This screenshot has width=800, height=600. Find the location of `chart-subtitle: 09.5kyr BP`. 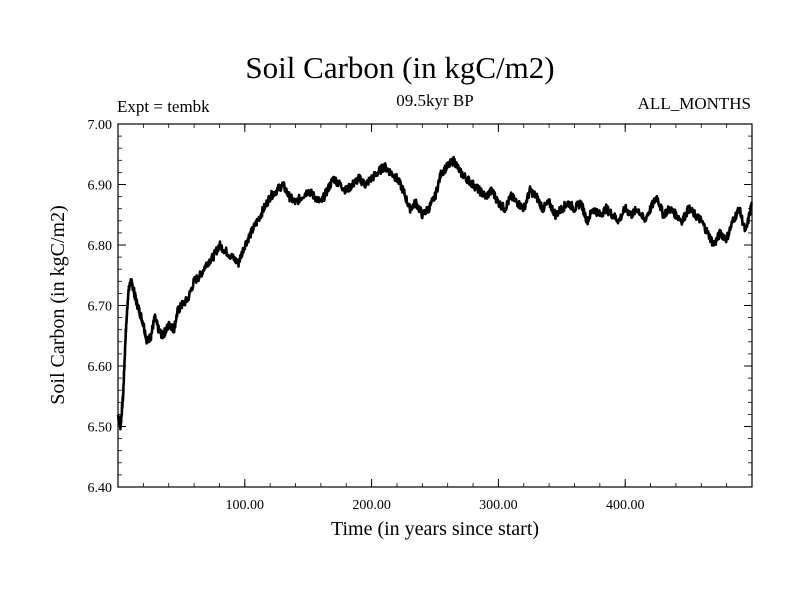

chart-subtitle: 09.5kyr BP is located at coordinates (435, 100).